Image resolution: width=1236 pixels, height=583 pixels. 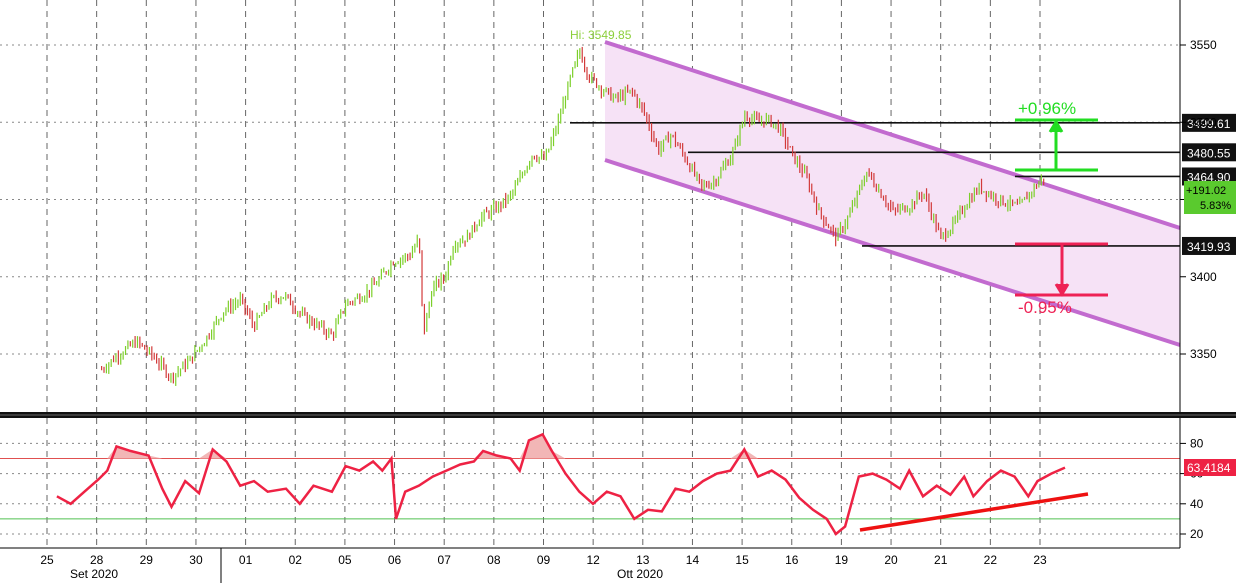 What do you see at coordinates (561, 484) in the screenshot?
I see `rsi-line` at bounding box center [561, 484].